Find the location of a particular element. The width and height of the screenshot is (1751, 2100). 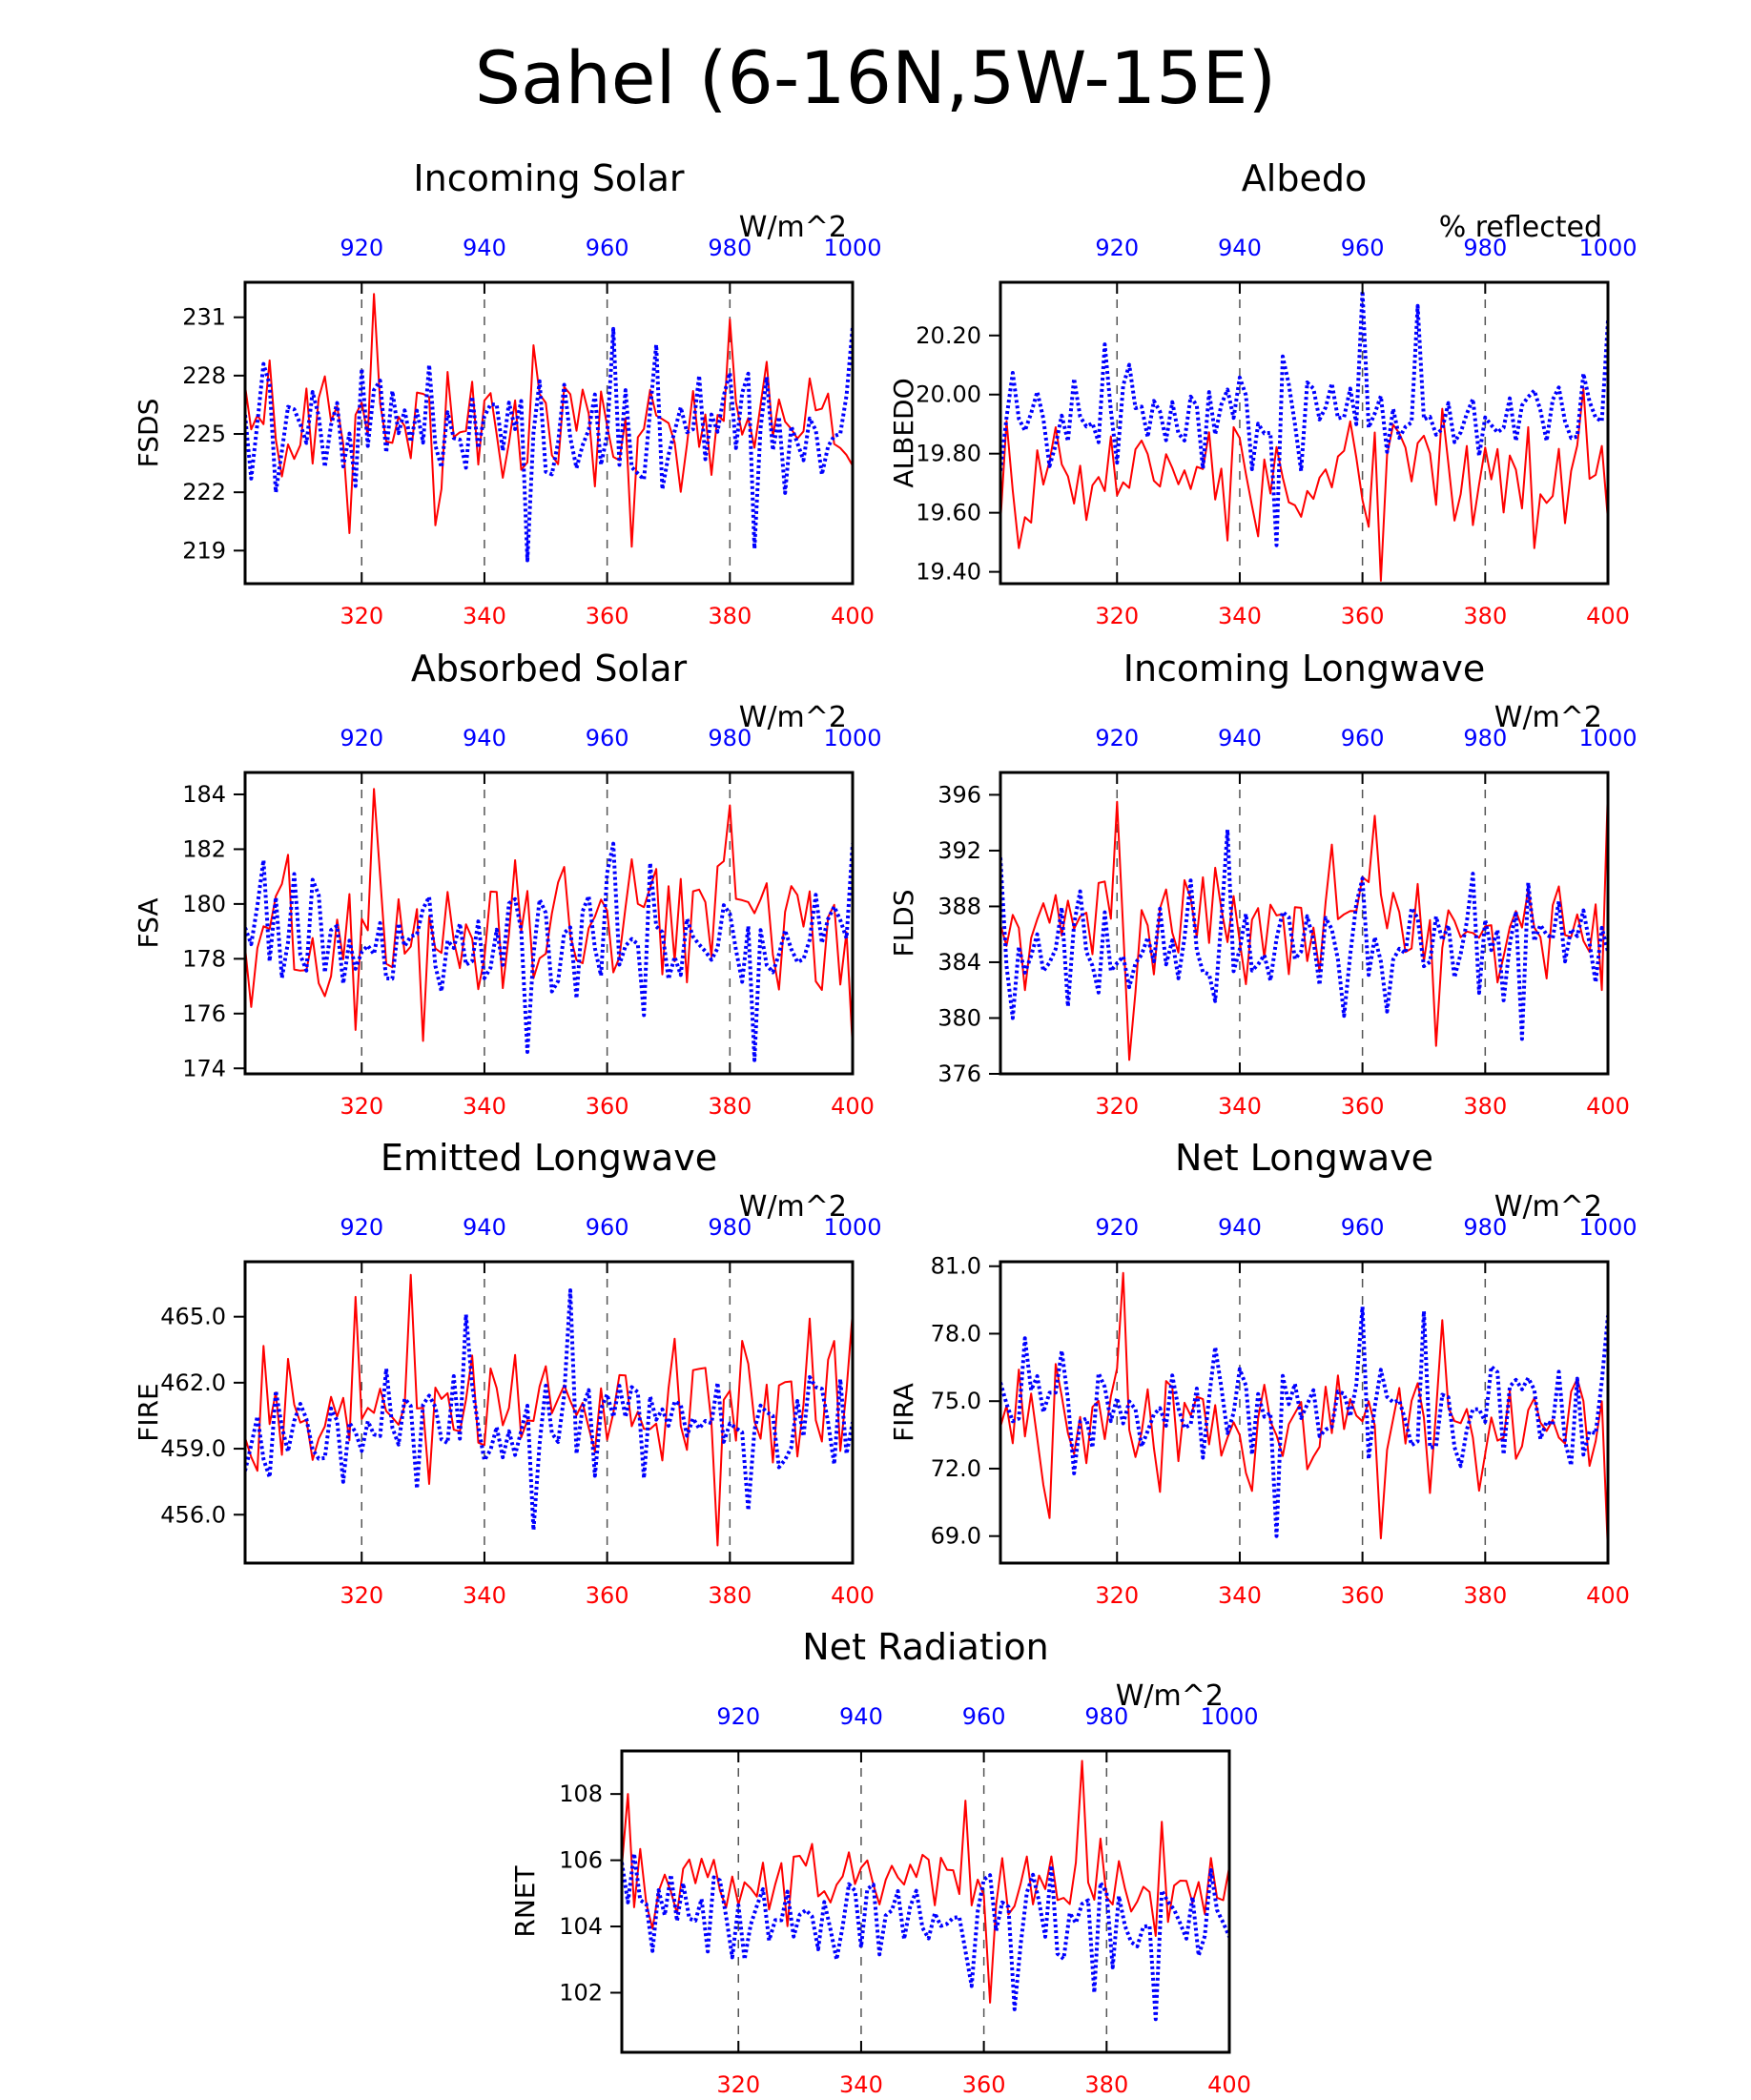

y-tick-label: 388 is located at coordinates (959, 906).